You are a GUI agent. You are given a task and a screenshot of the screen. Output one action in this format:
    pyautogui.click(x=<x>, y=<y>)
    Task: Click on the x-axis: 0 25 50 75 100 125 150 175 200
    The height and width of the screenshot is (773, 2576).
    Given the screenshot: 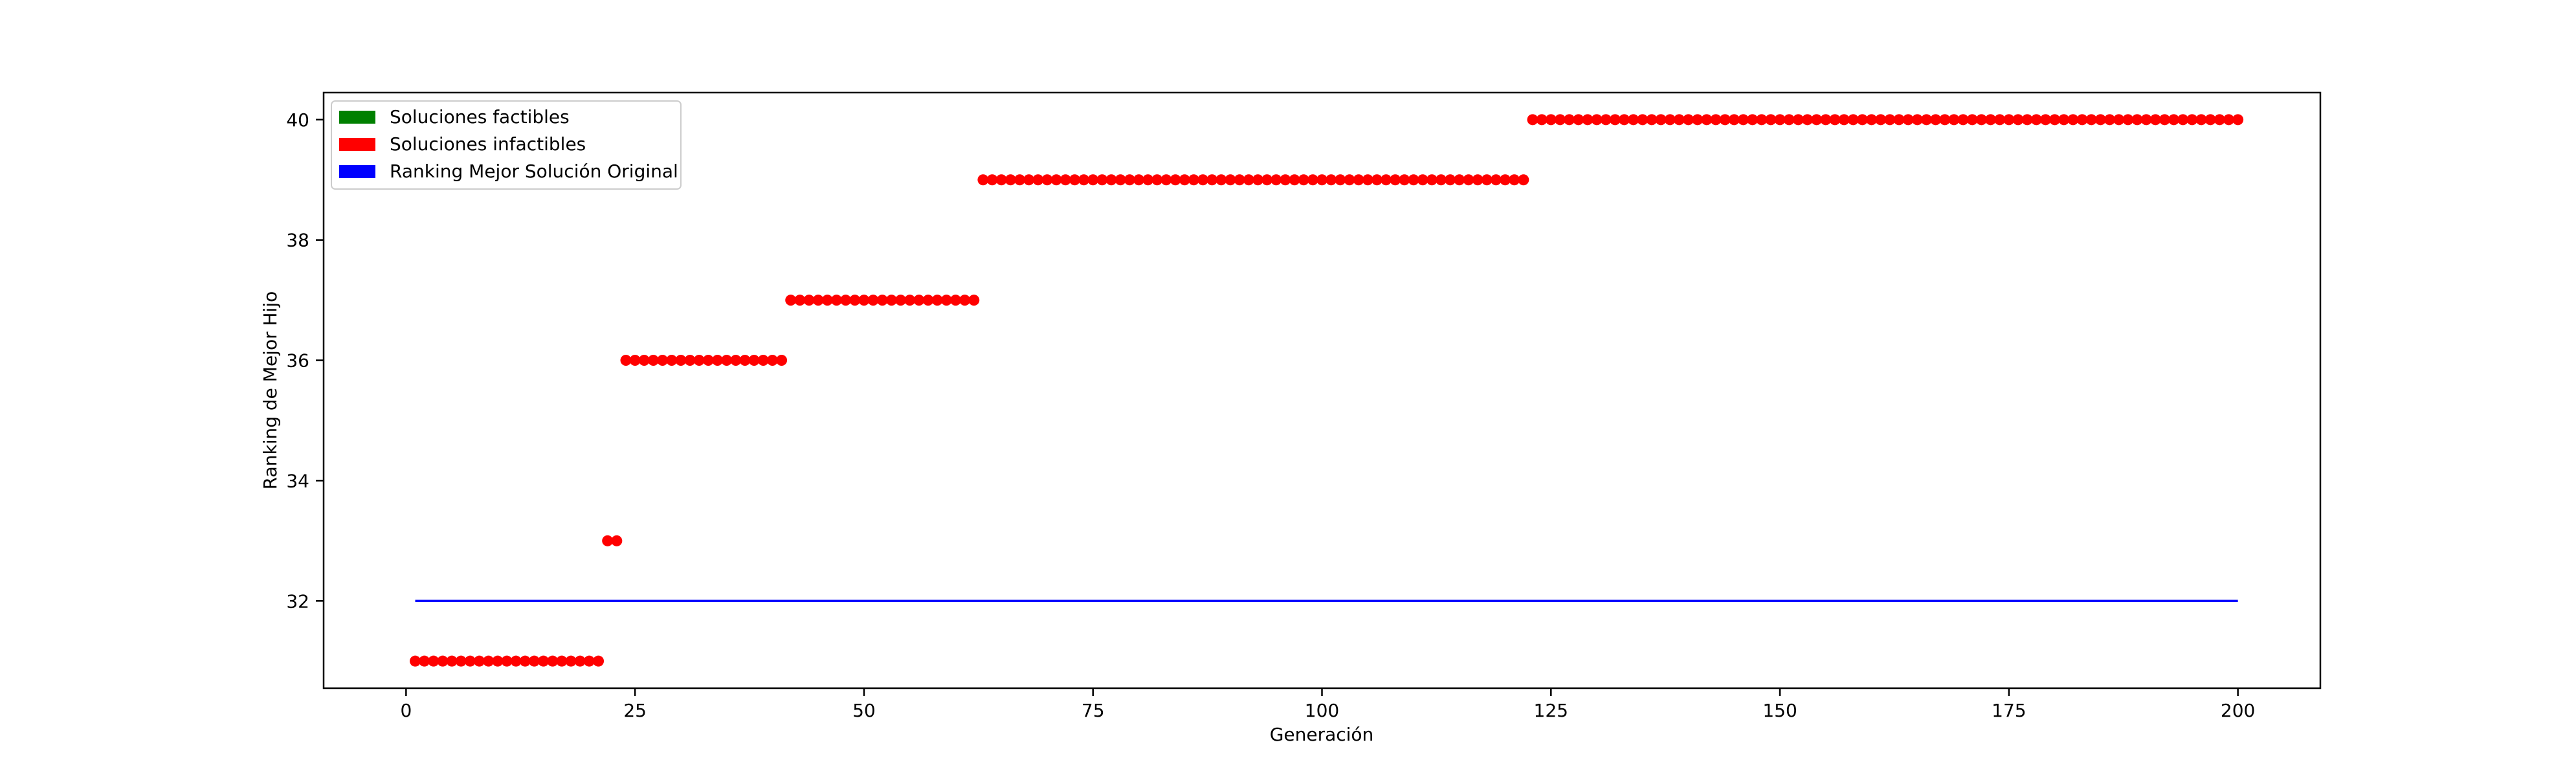 What is the action you would take?
    pyautogui.click(x=1327, y=704)
    